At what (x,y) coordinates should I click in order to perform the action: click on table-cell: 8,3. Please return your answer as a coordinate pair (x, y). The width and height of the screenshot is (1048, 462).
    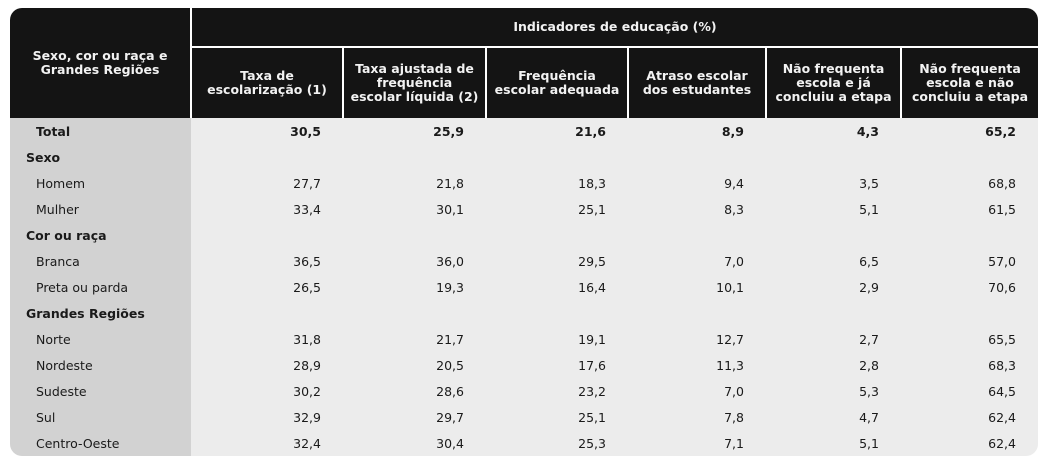
    Looking at the image, I should click on (697, 209).